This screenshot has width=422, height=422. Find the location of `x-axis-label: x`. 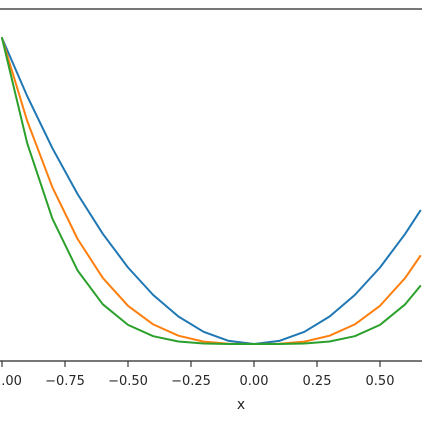

x-axis-label: x is located at coordinates (241, 405).